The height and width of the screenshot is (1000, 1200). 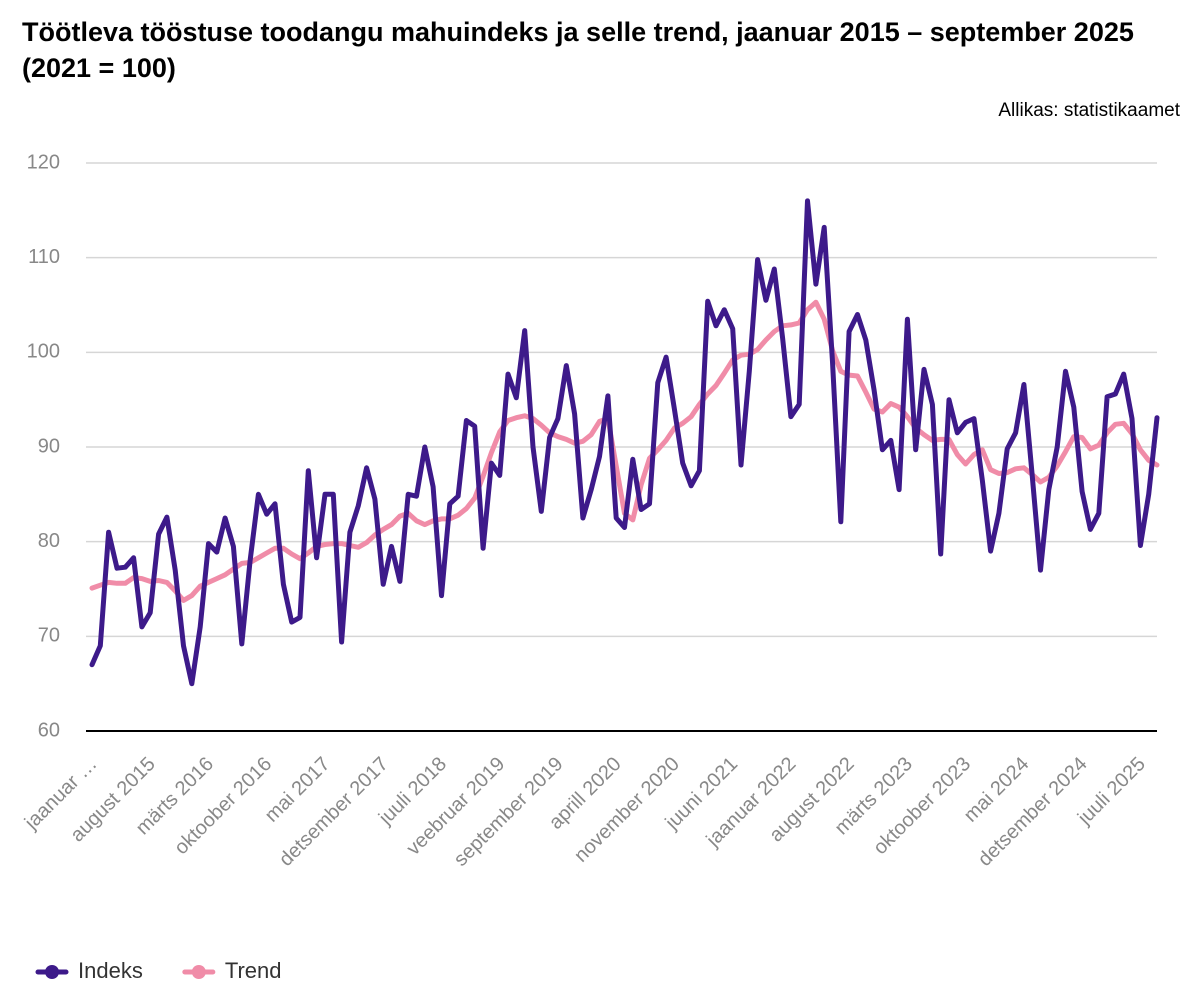 I want to click on legend-label: Trend, so click(x=253, y=970).